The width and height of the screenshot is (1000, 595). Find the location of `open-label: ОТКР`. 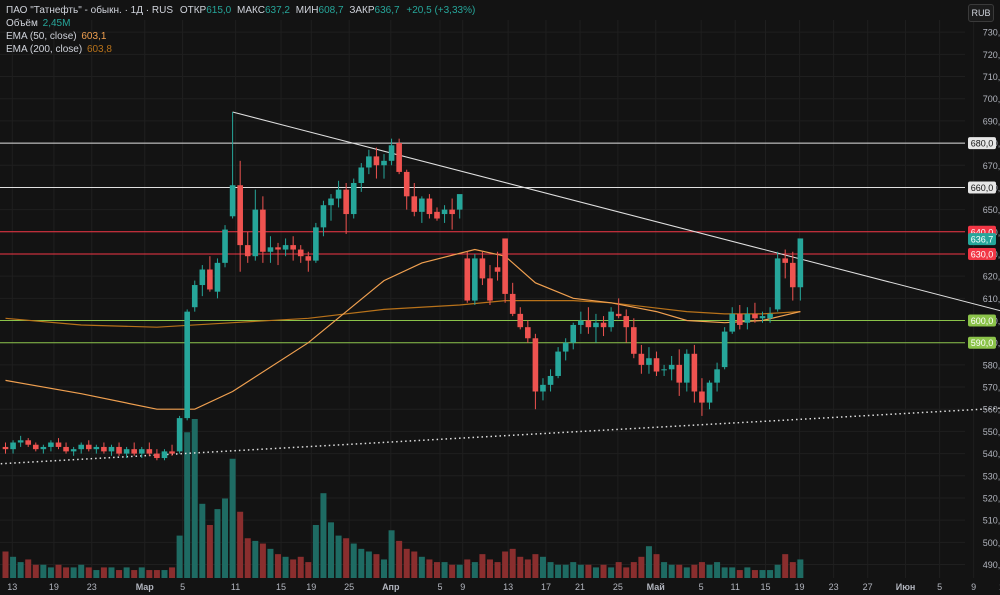

open-label: ОТКР is located at coordinates (193, 10).